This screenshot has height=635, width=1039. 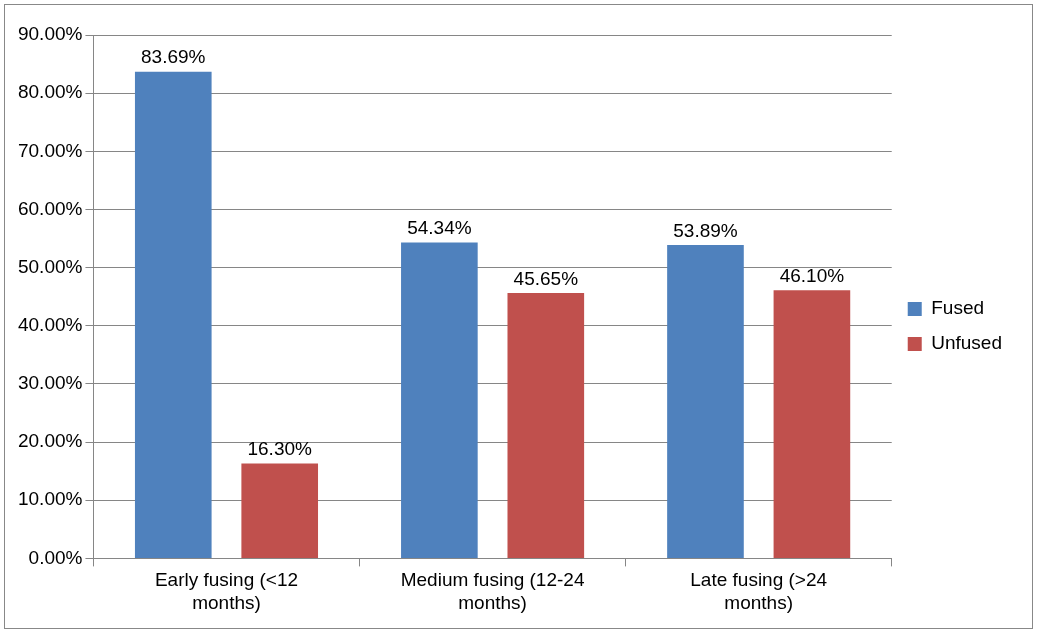 I want to click on data-label: 16.30%, so click(x=280, y=449).